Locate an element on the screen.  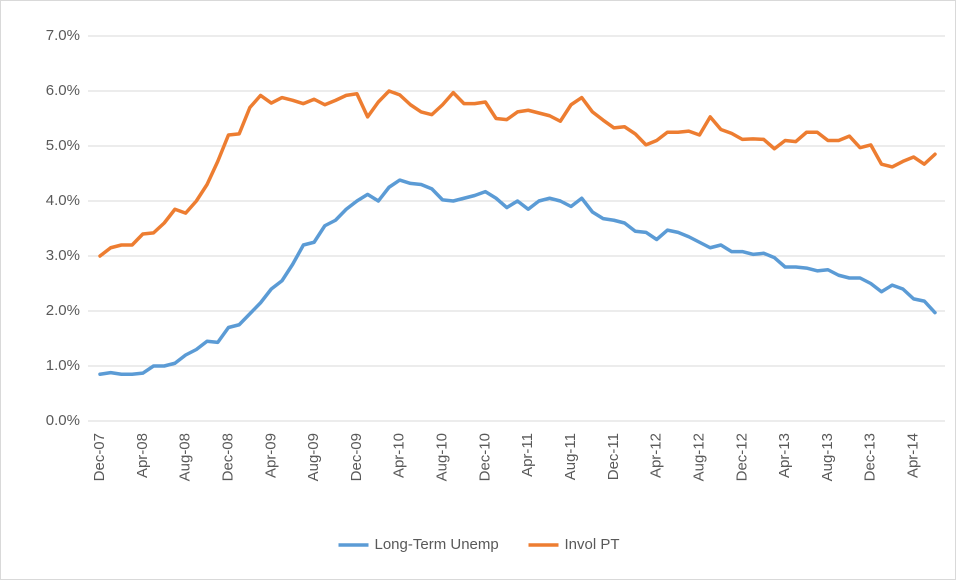
x-tick-label: Apr-08 is located at coordinates (142, 455).